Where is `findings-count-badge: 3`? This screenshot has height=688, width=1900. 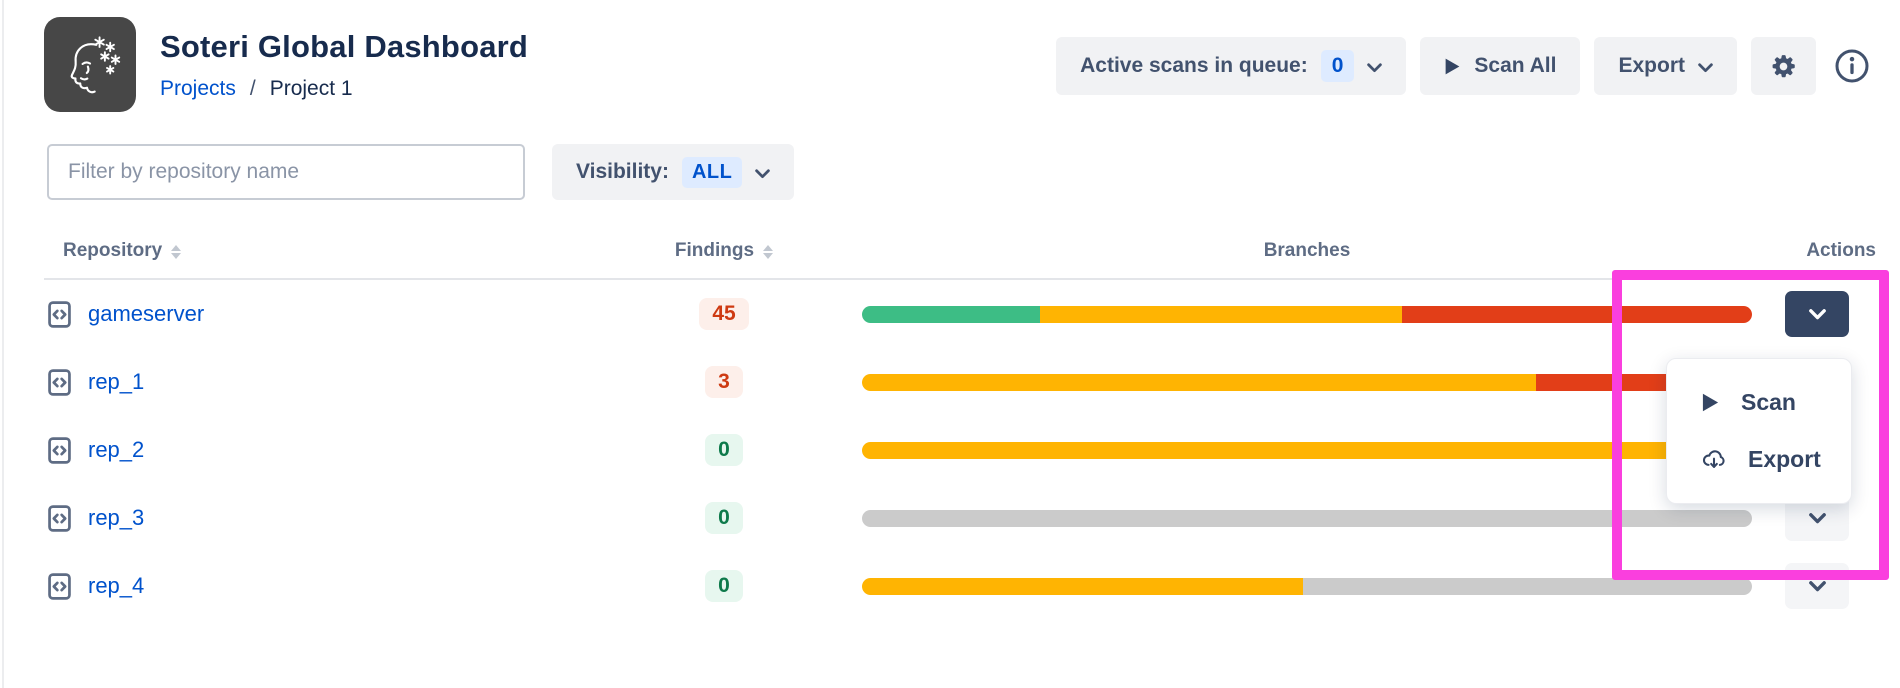
findings-count-badge: 3 is located at coordinates (724, 382).